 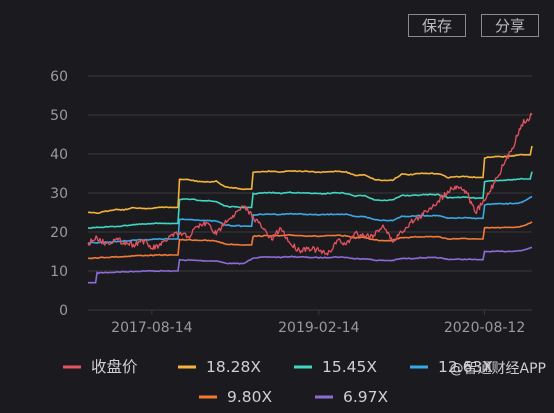 What do you see at coordinates (59, 155) in the screenshot?
I see `y-tick-label: 40` at bounding box center [59, 155].